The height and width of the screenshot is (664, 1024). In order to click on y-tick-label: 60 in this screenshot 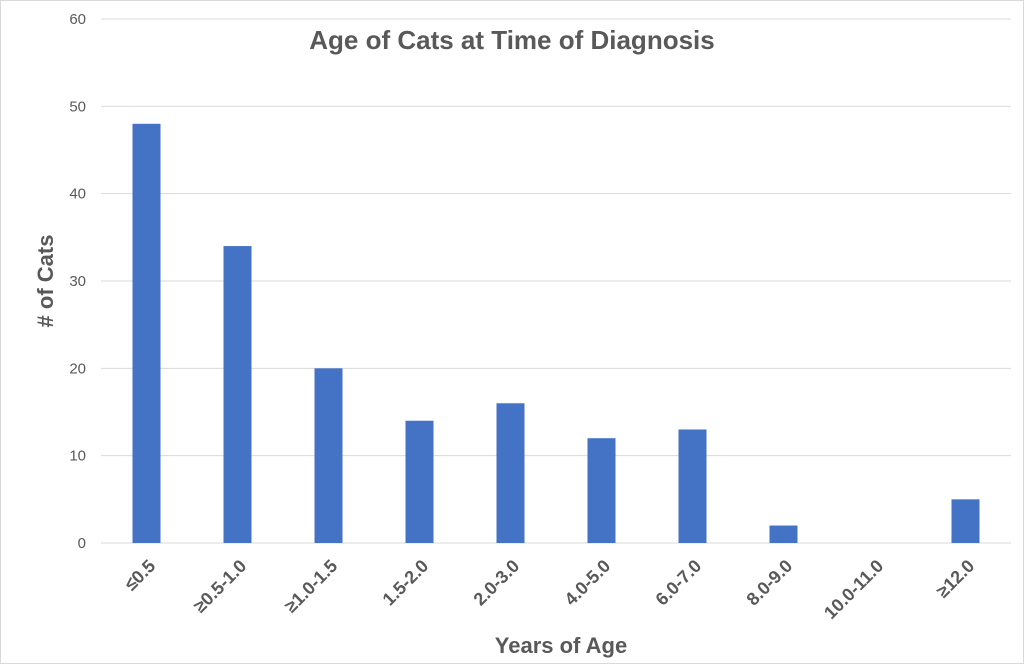, I will do `click(77, 19)`.